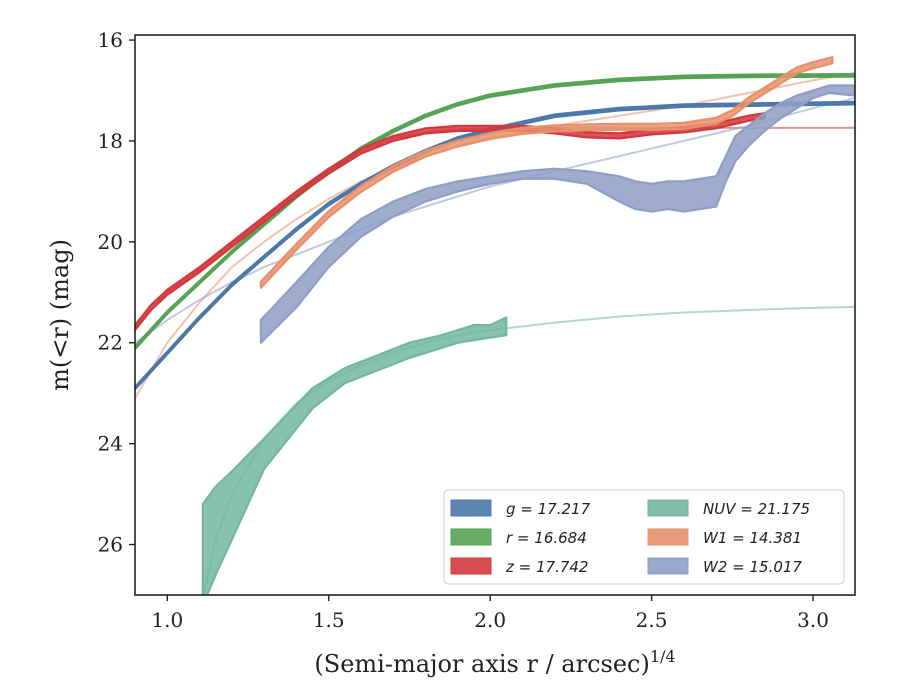 Image resolution: width=900 pixels, height=700 pixels. I want to click on y-tick-label: 20, so click(110, 242).